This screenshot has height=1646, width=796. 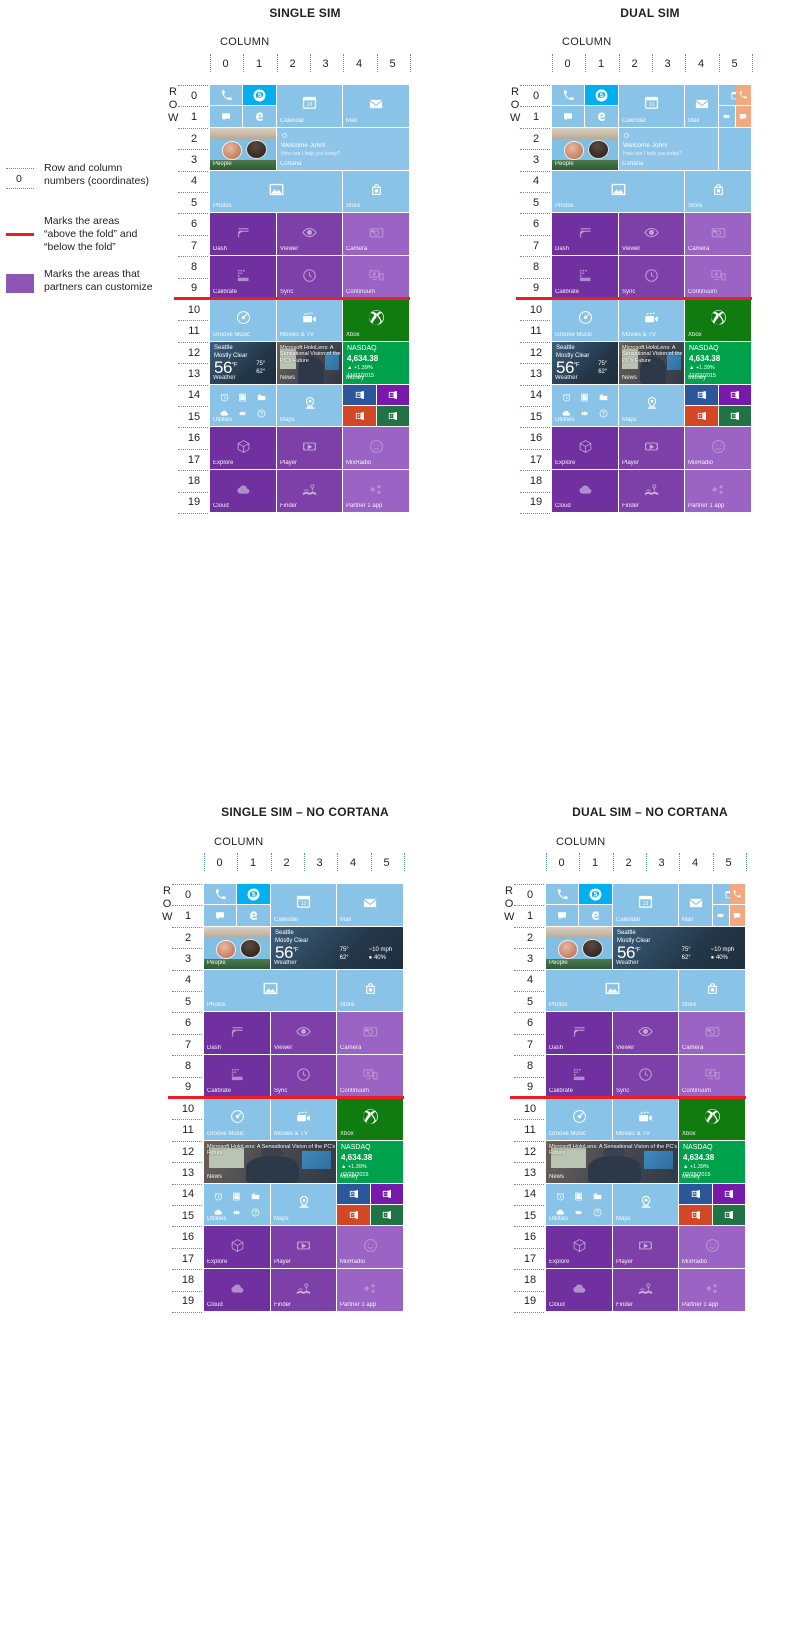 What do you see at coordinates (387, 1215) in the screenshot?
I see `tile-excel: X` at bounding box center [387, 1215].